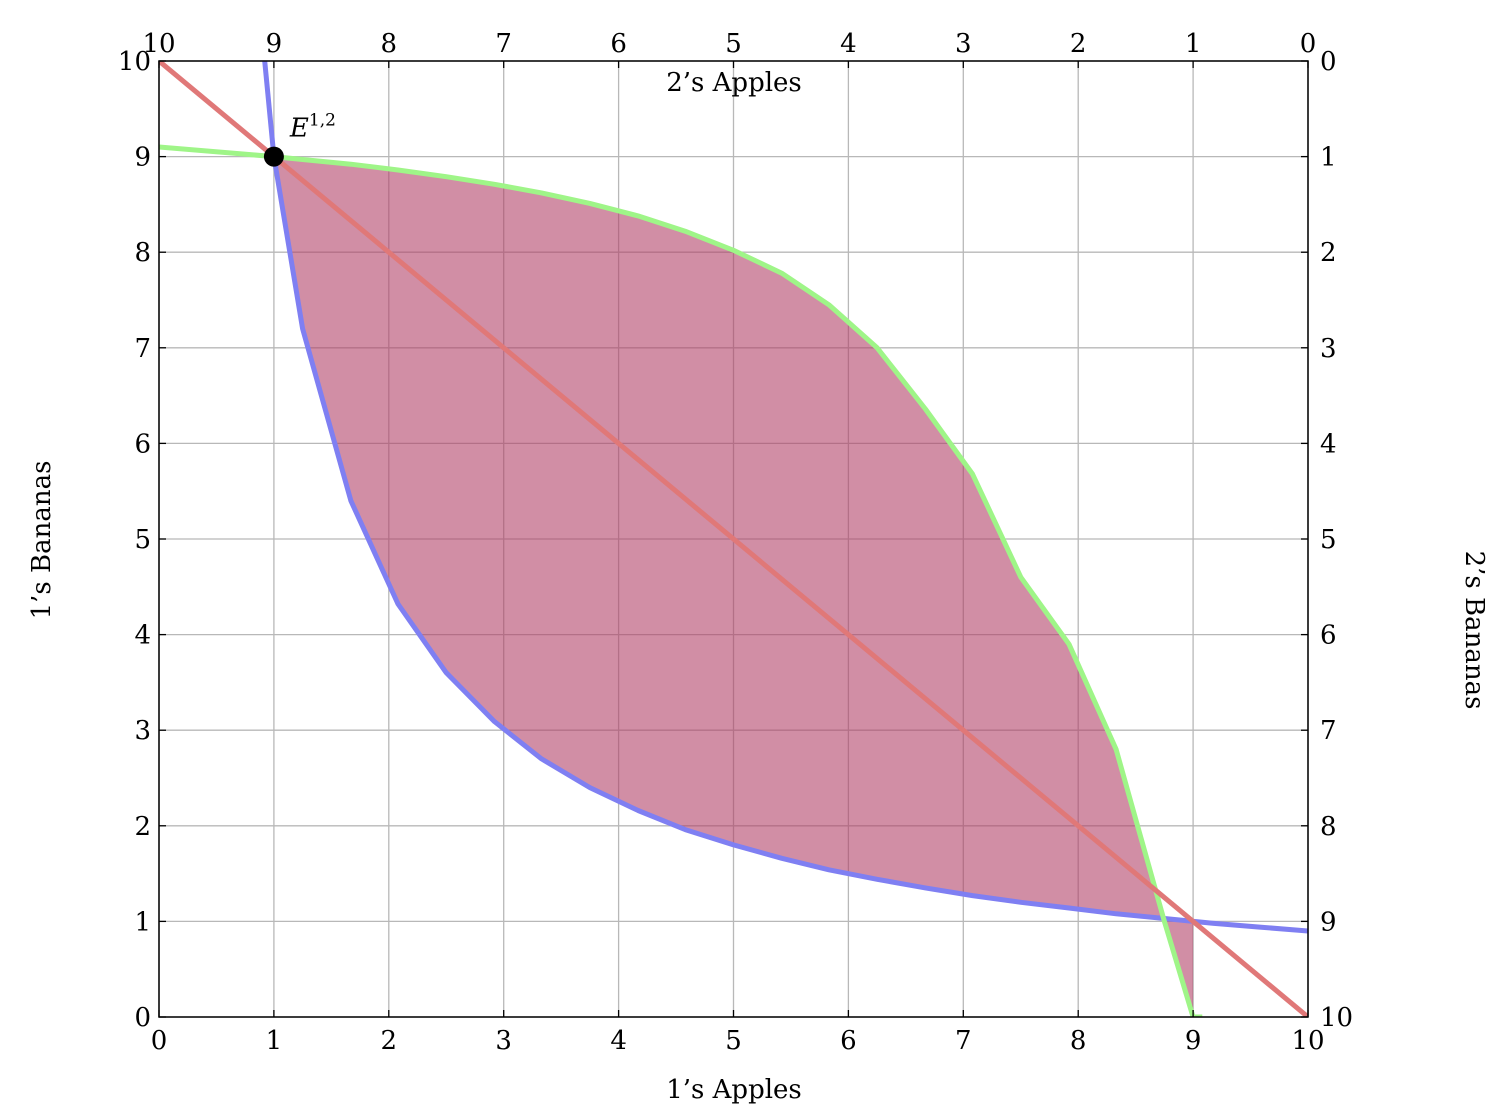  I want to click on x-top-tick-label: 7, so click(503, 44).